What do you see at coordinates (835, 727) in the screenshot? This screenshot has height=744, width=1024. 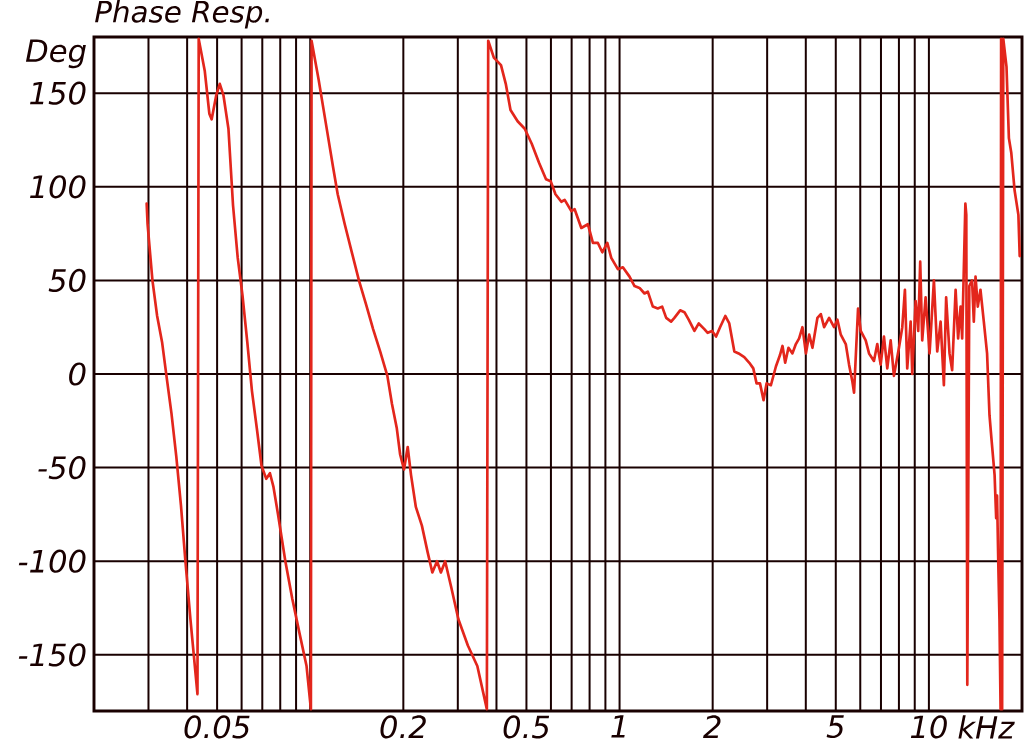 I see `x-tick-label: 5` at bounding box center [835, 727].